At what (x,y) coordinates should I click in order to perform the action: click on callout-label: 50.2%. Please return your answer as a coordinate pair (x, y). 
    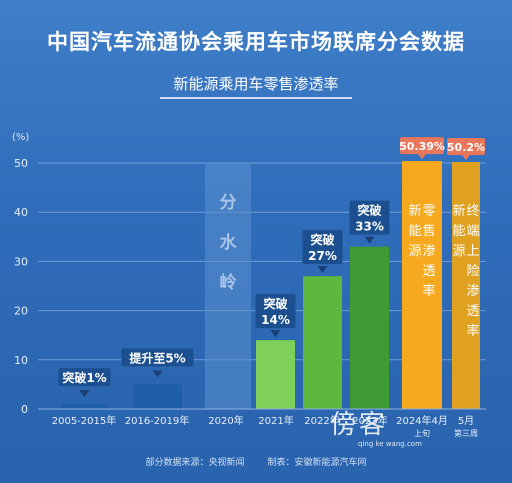
    Looking at the image, I should click on (466, 147).